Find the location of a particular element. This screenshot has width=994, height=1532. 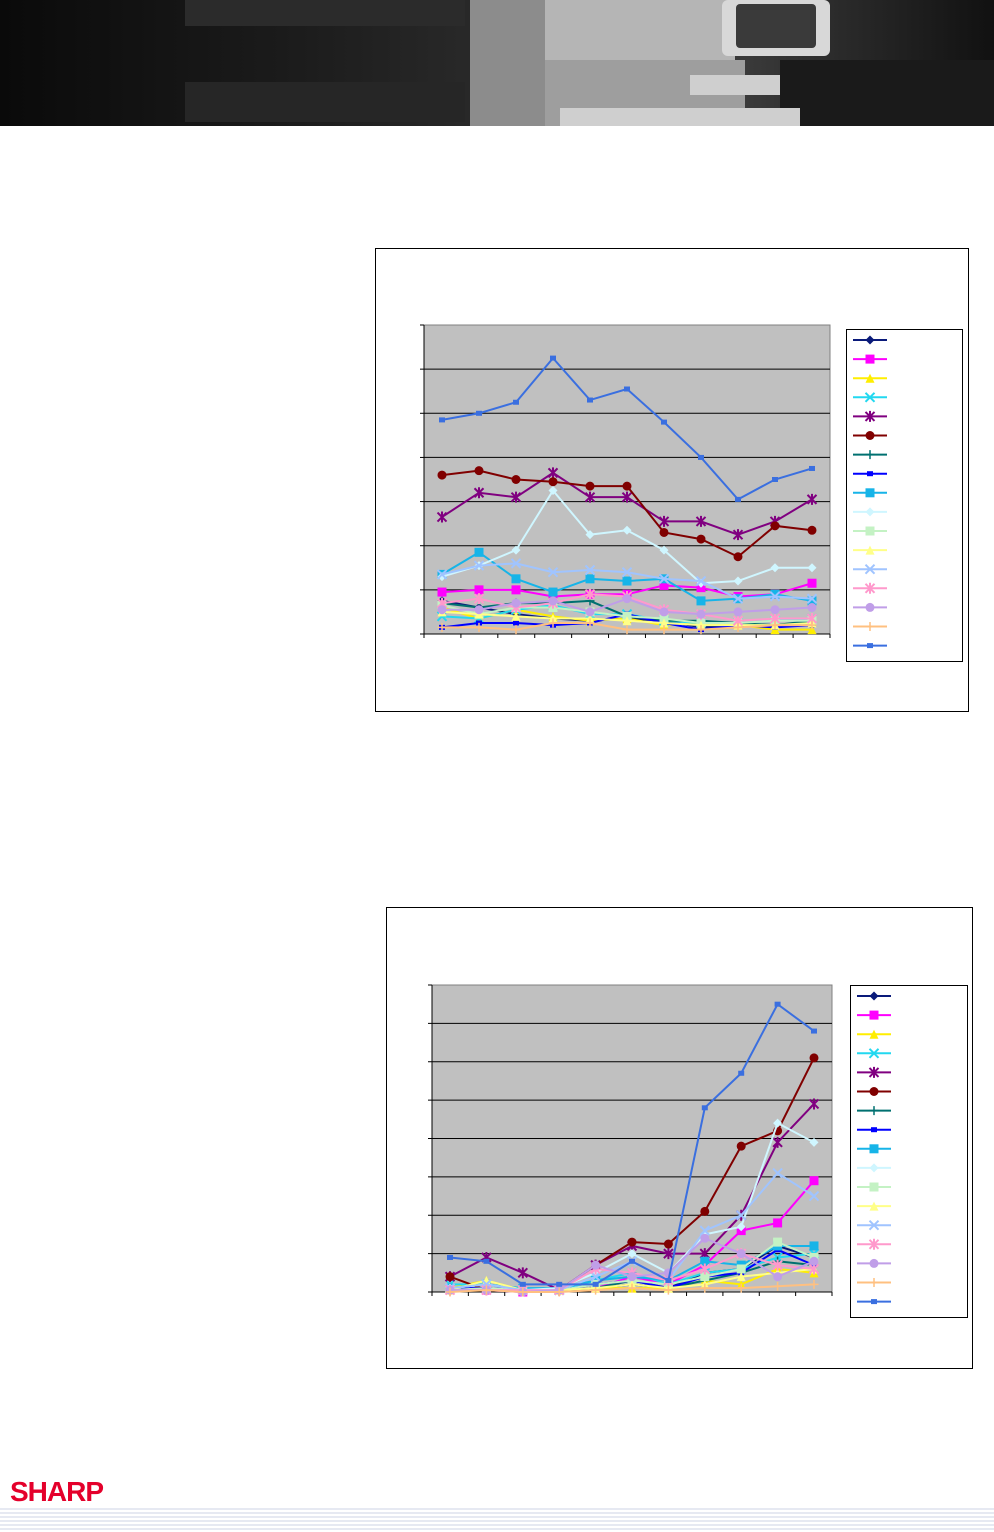

copier-photo is located at coordinates (589, 63).